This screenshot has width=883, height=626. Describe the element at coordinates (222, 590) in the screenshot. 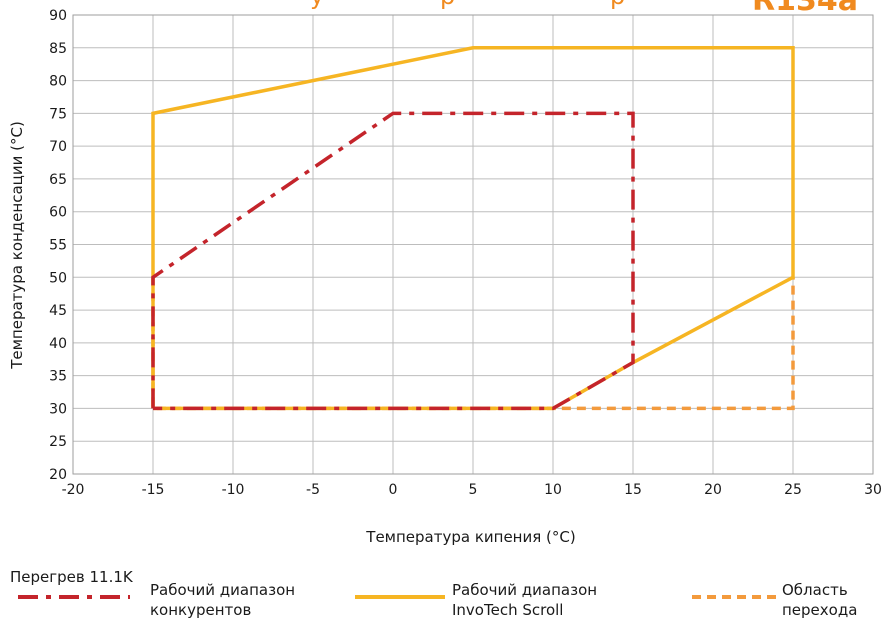

I see `legend-label-competitors-line1: Рабочий диапазон` at that location.